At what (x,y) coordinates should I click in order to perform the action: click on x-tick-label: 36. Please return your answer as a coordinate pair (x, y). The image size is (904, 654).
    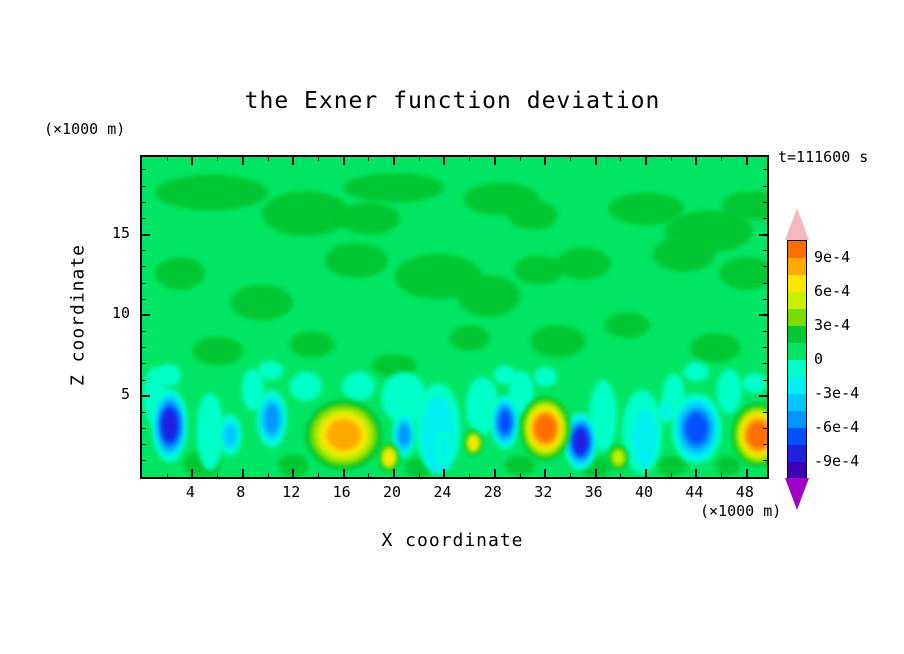
    Looking at the image, I should click on (593, 492).